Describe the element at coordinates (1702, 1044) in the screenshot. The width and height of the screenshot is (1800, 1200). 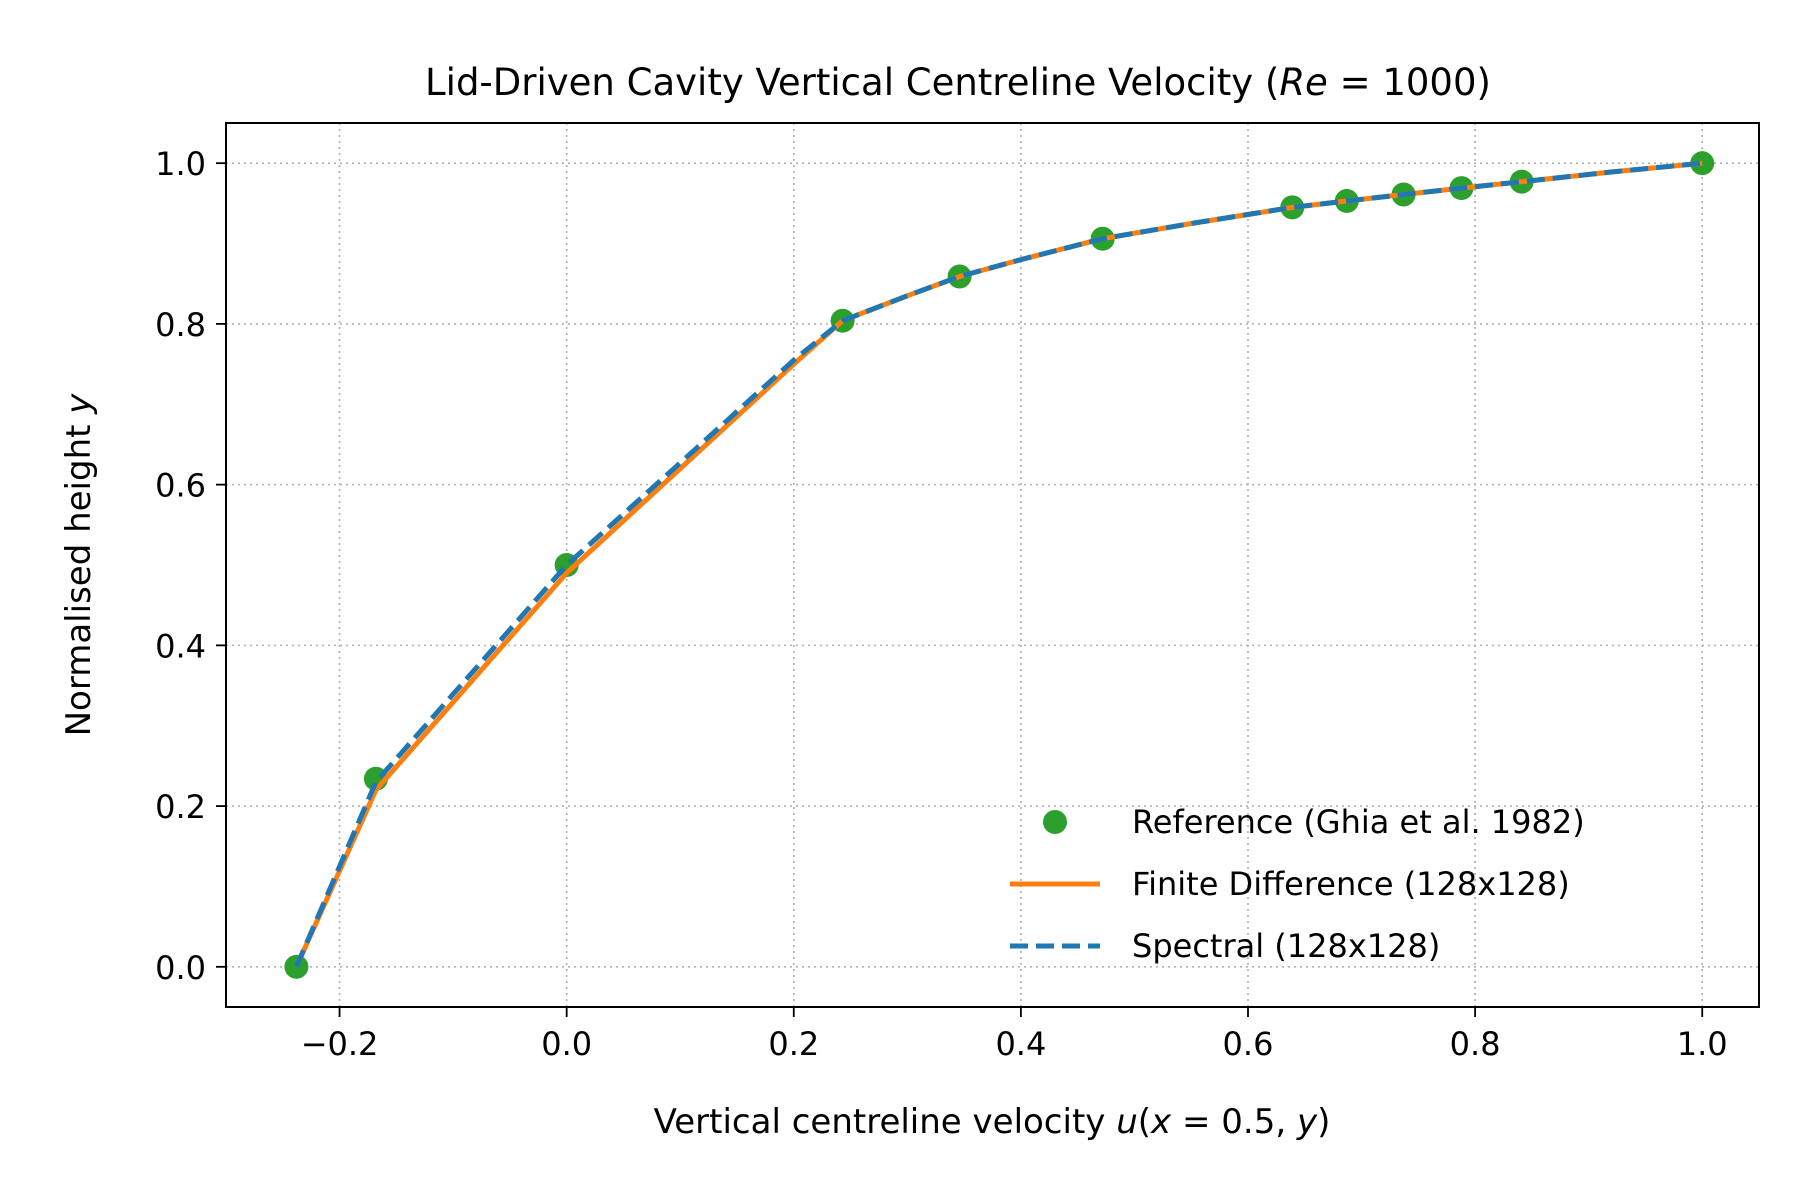
I see `x-tick-label: 1.0` at that location.